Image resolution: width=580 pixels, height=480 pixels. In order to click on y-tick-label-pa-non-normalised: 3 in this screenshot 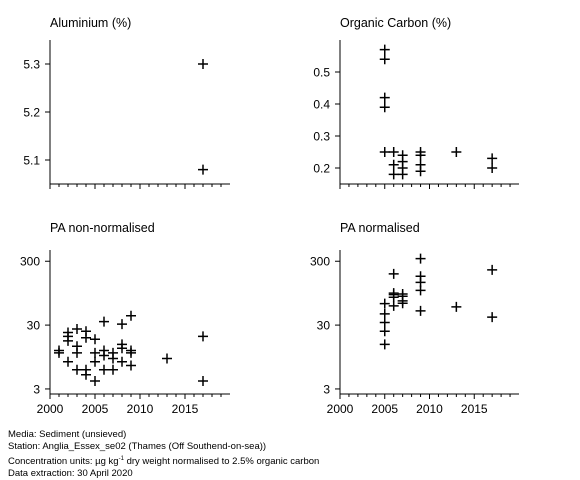, I will do `click(36, 389)`.